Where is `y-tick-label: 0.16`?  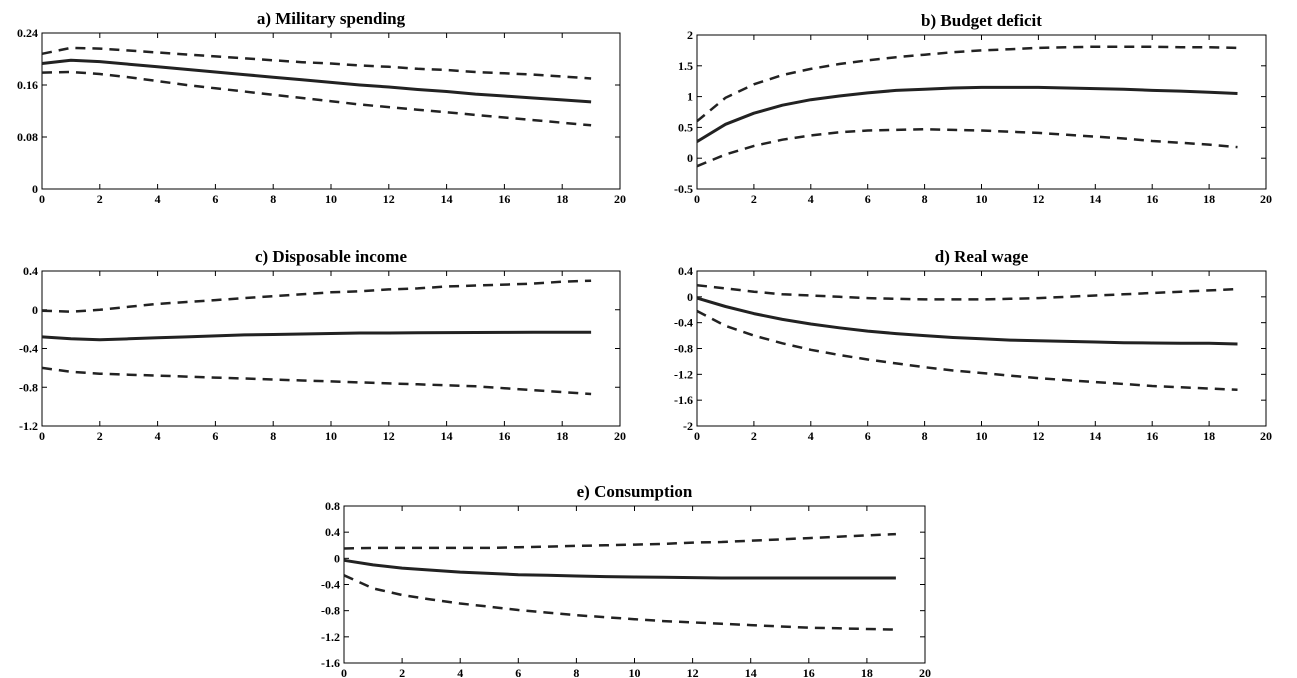
y-tick-label: 0.16 is located at coordinates (27, 85).